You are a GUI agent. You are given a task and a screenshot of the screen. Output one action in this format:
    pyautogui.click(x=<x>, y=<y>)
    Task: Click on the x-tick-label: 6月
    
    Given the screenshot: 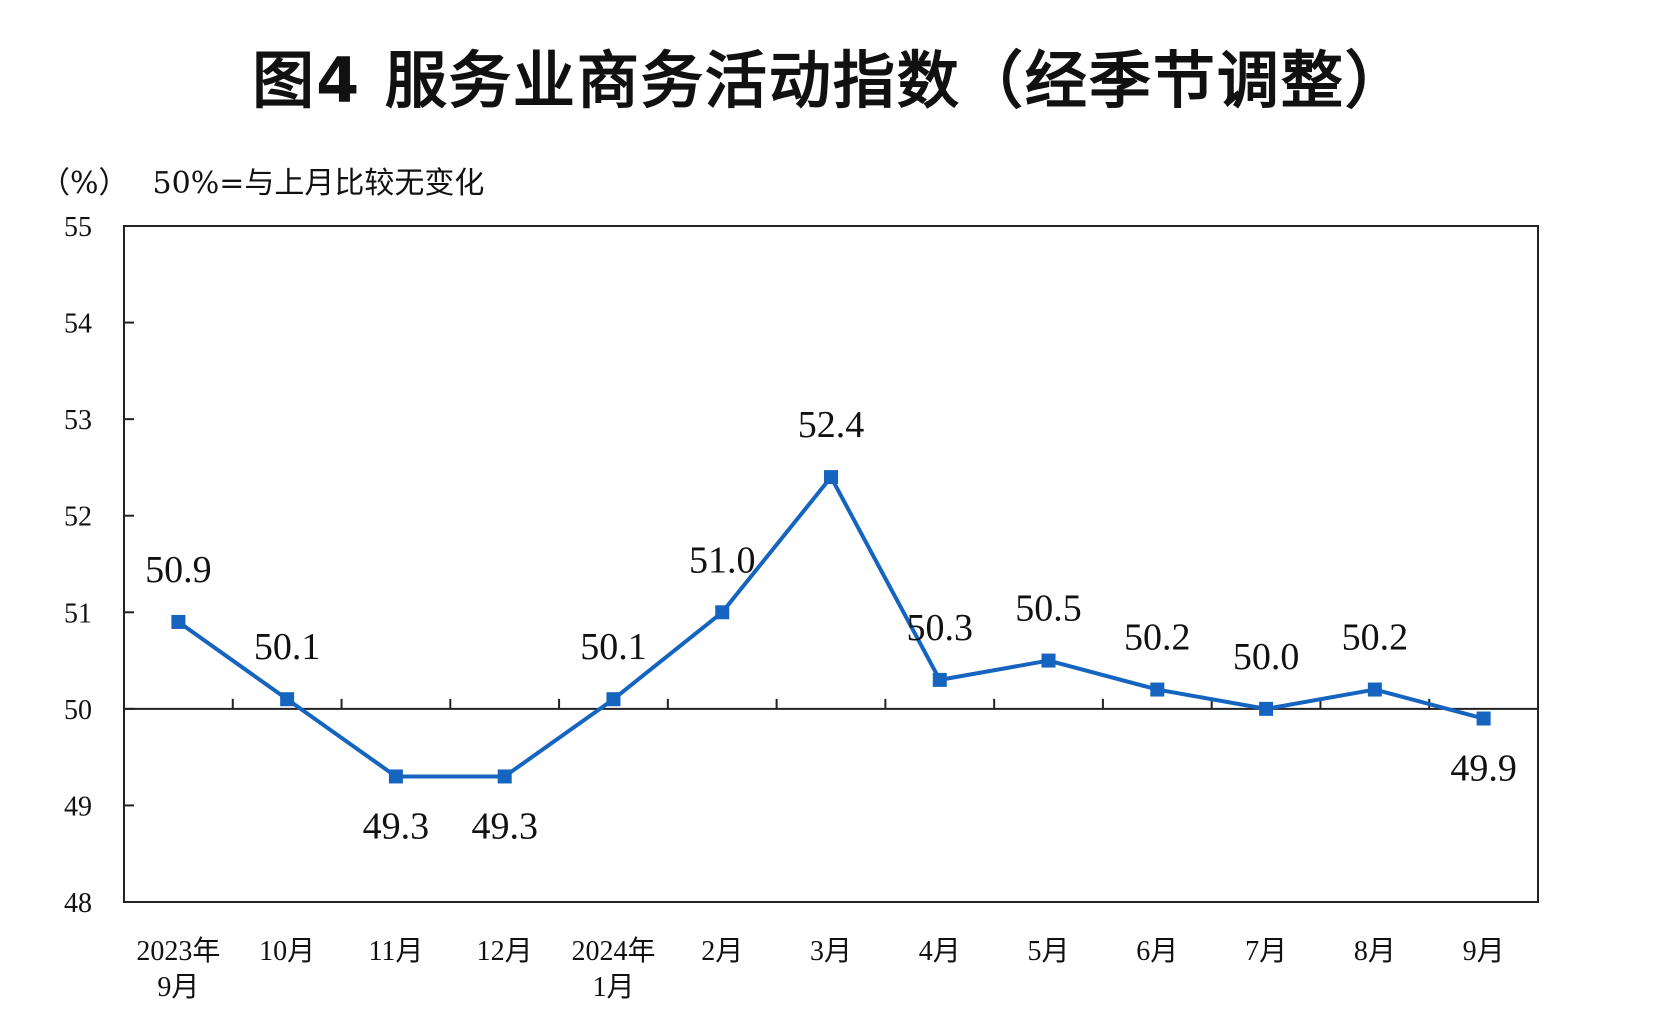 What is the action you would take?
    pyautogui.click(x=1157, y=951)
    